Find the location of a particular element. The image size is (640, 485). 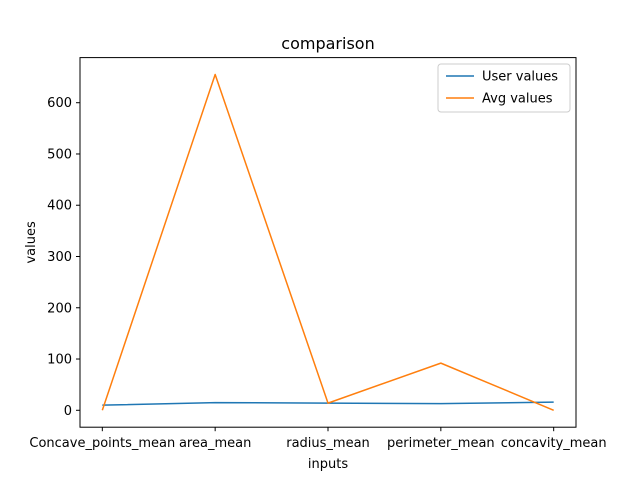

x-tick-label-area-mean: area_mean is located at coordinates (215, 443).